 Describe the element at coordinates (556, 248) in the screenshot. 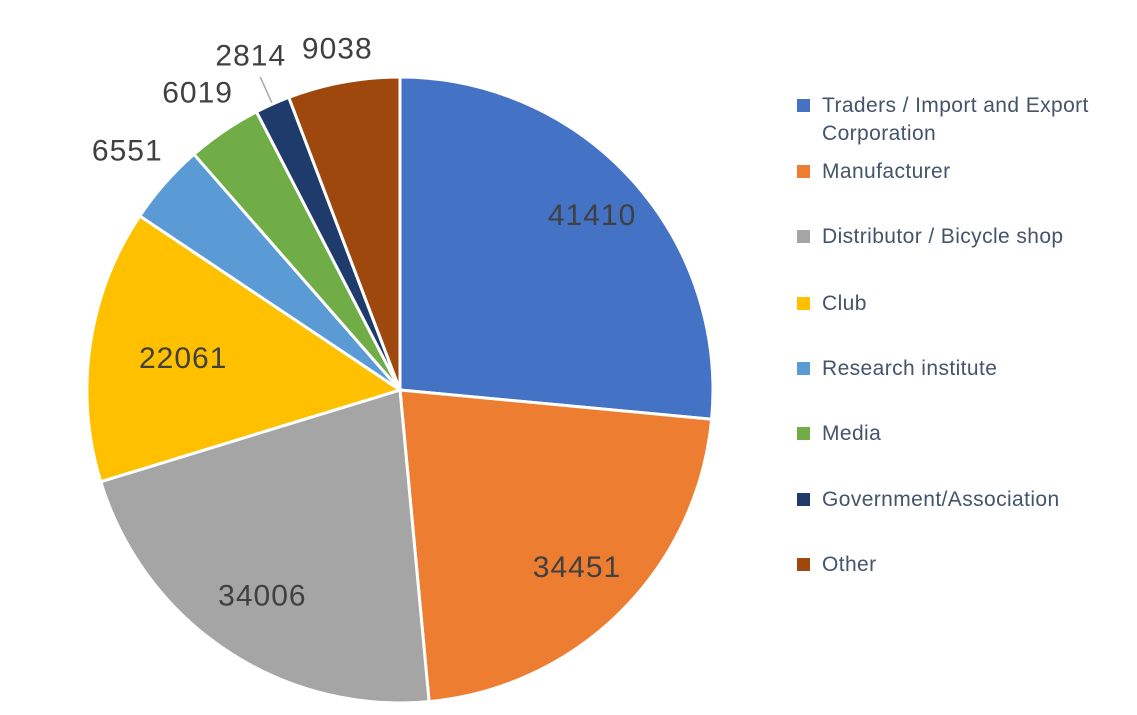

I see `pie-slice-traders-import-and-export-corporation` at that location.